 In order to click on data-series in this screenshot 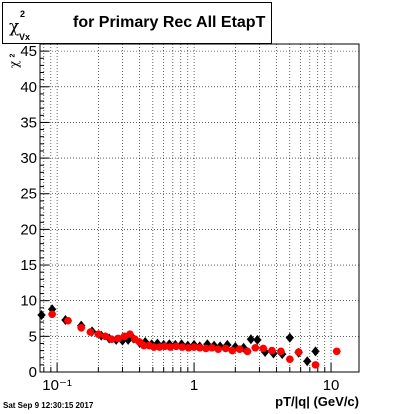, I will do `click(189, 336)`.